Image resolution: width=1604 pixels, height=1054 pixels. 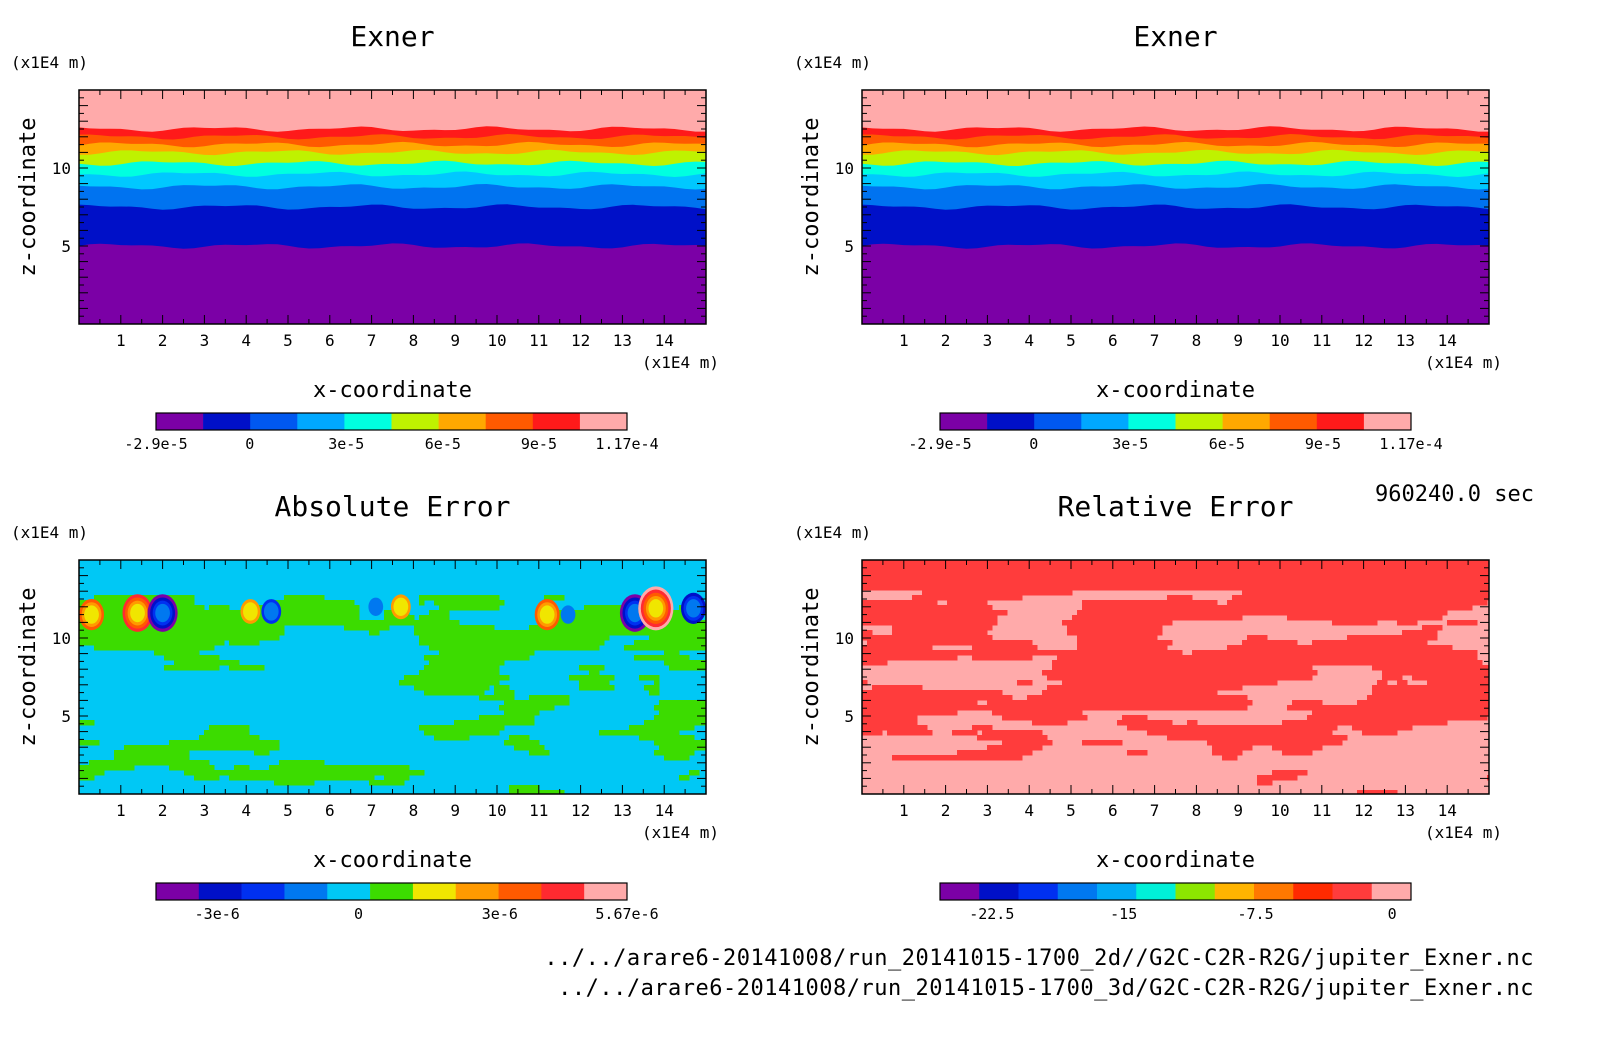 What do you see at coordinates (626, 914) in the screenshot?
I see `colorbar-label: 5.67e-6` at bounding box center [626, 914].